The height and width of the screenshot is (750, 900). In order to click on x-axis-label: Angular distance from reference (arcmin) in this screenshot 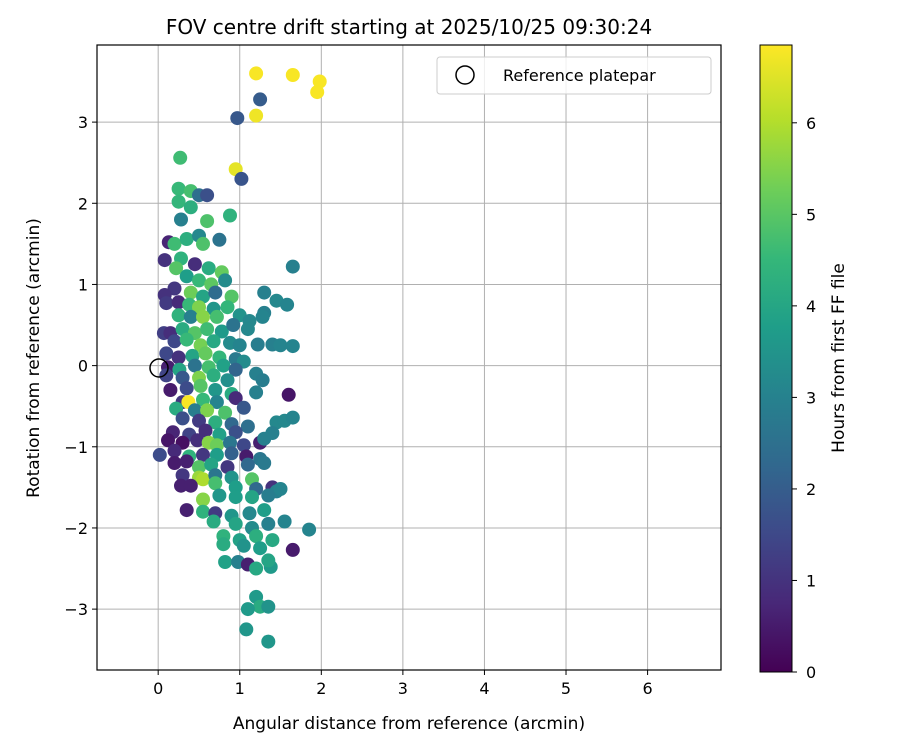, I will do `click(409, 724)`.